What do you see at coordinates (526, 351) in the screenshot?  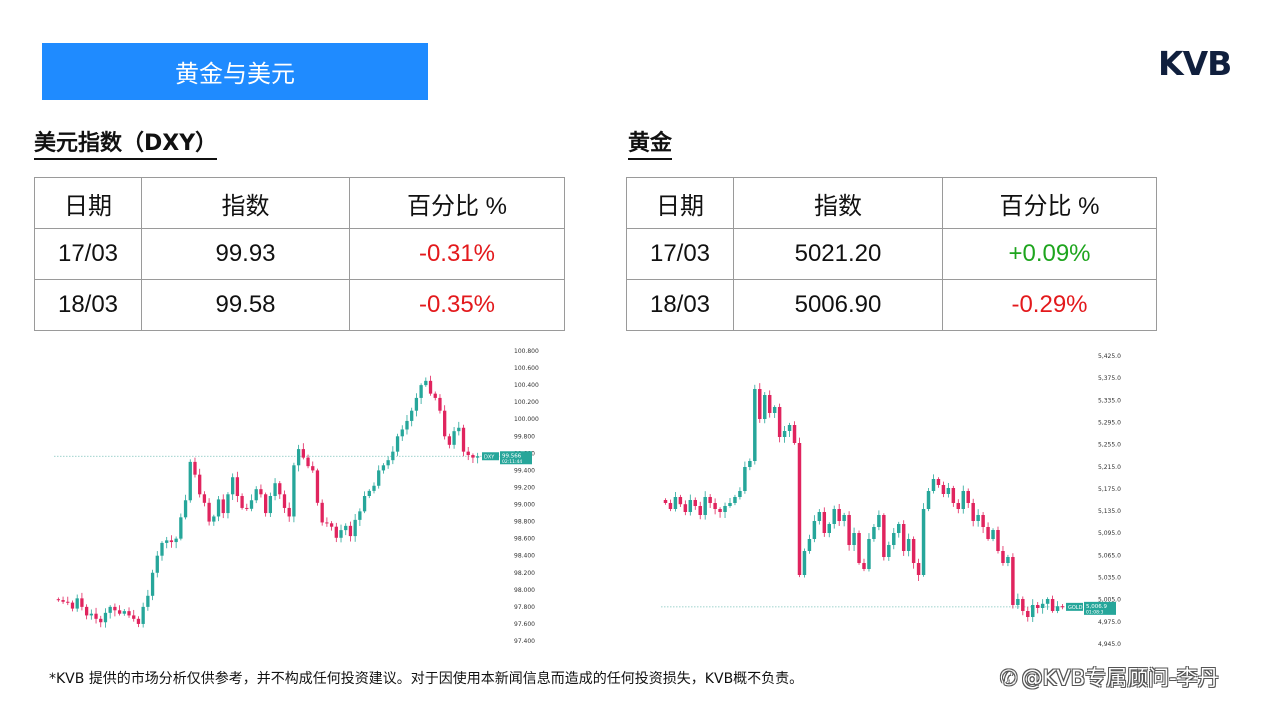 I see `y-tick-label: 100.800` at bounding box center [526, 351].